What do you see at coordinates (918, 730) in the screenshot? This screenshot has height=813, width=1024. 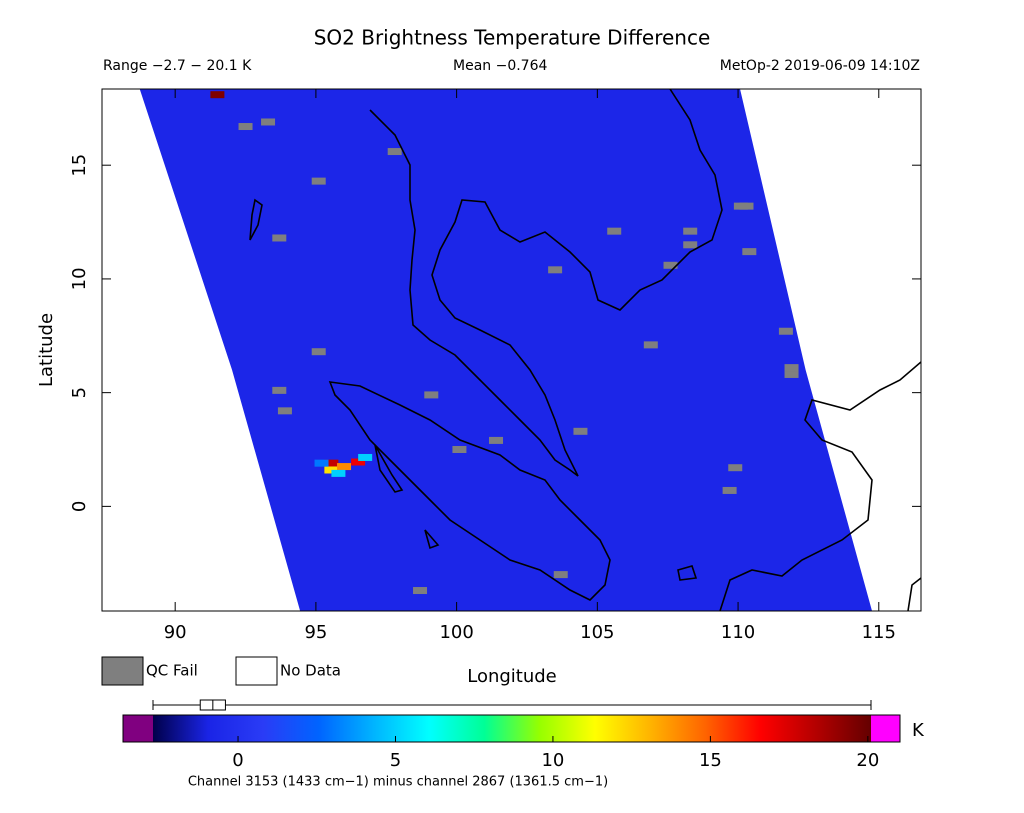 I see `colorbar-unit: K` at bounding box center [918, 730].